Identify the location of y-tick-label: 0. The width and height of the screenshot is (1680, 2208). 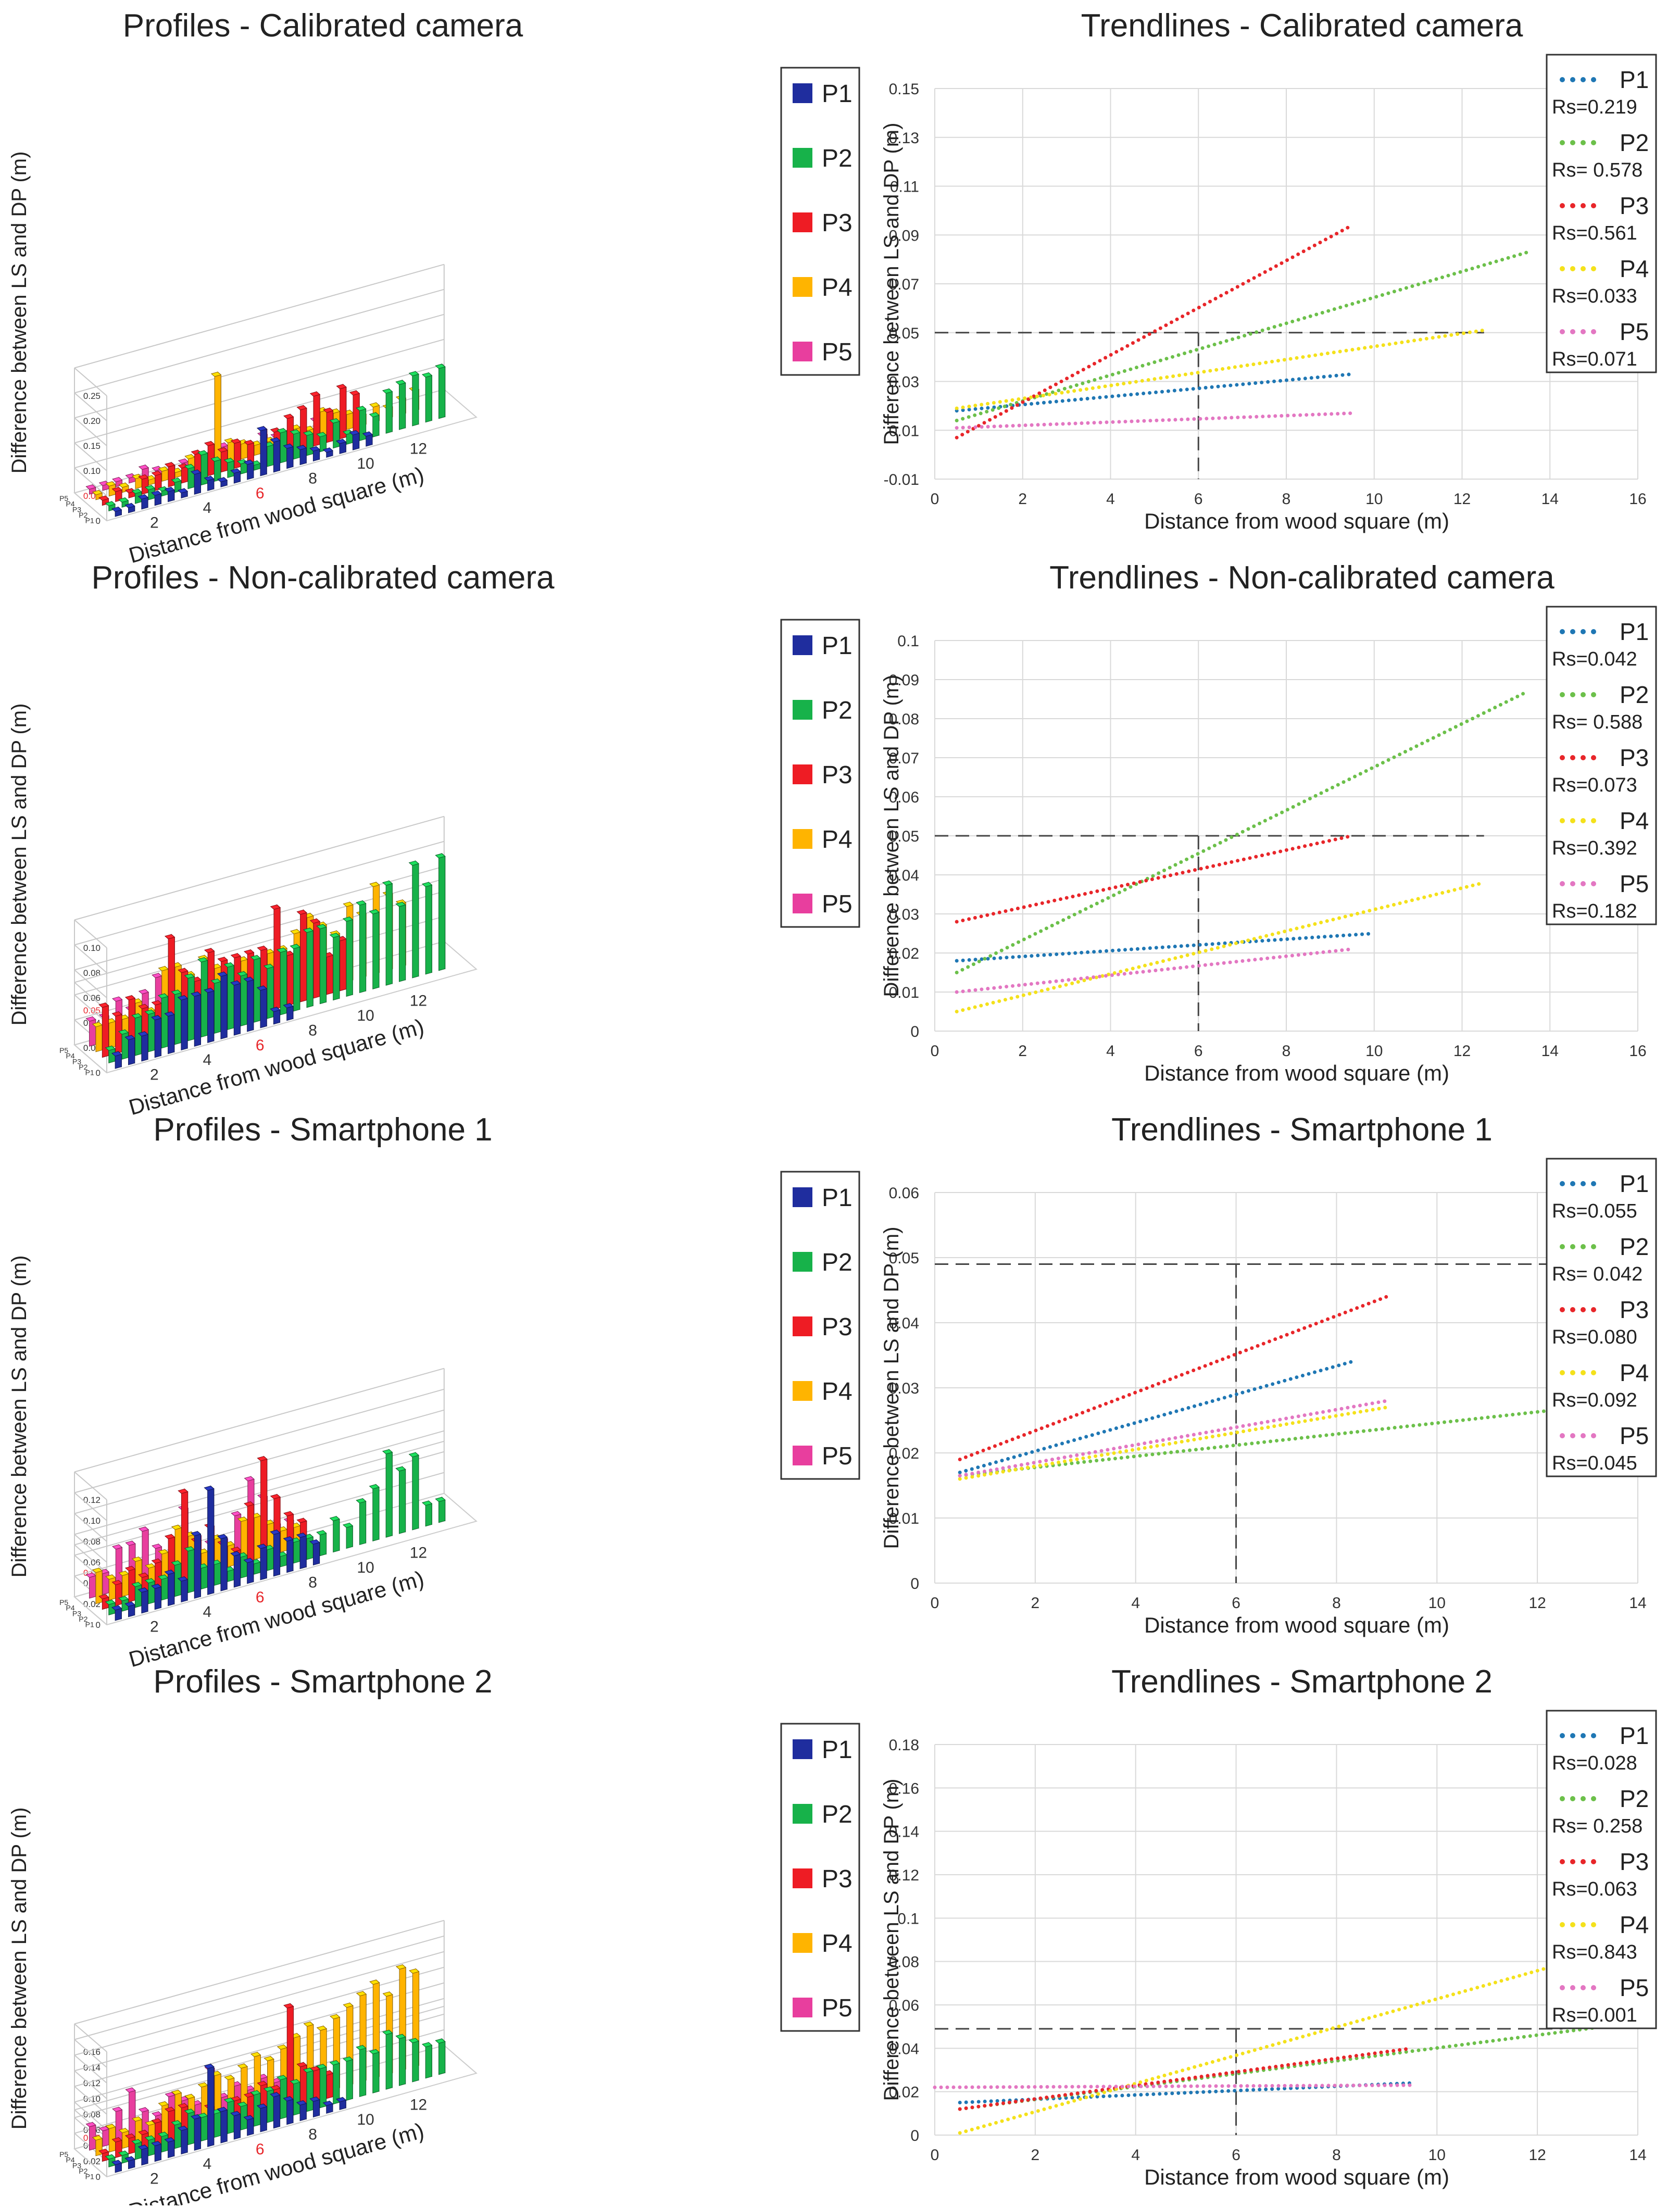
(914, 1031).